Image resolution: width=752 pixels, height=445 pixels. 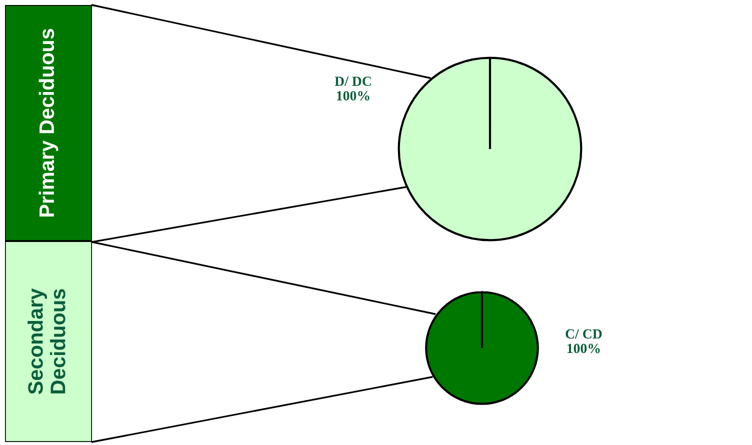 What do you see at coordinates (352, 81) in the screenshot?
I see `slice-label: D/ DC` at bounding box center [352, 81].